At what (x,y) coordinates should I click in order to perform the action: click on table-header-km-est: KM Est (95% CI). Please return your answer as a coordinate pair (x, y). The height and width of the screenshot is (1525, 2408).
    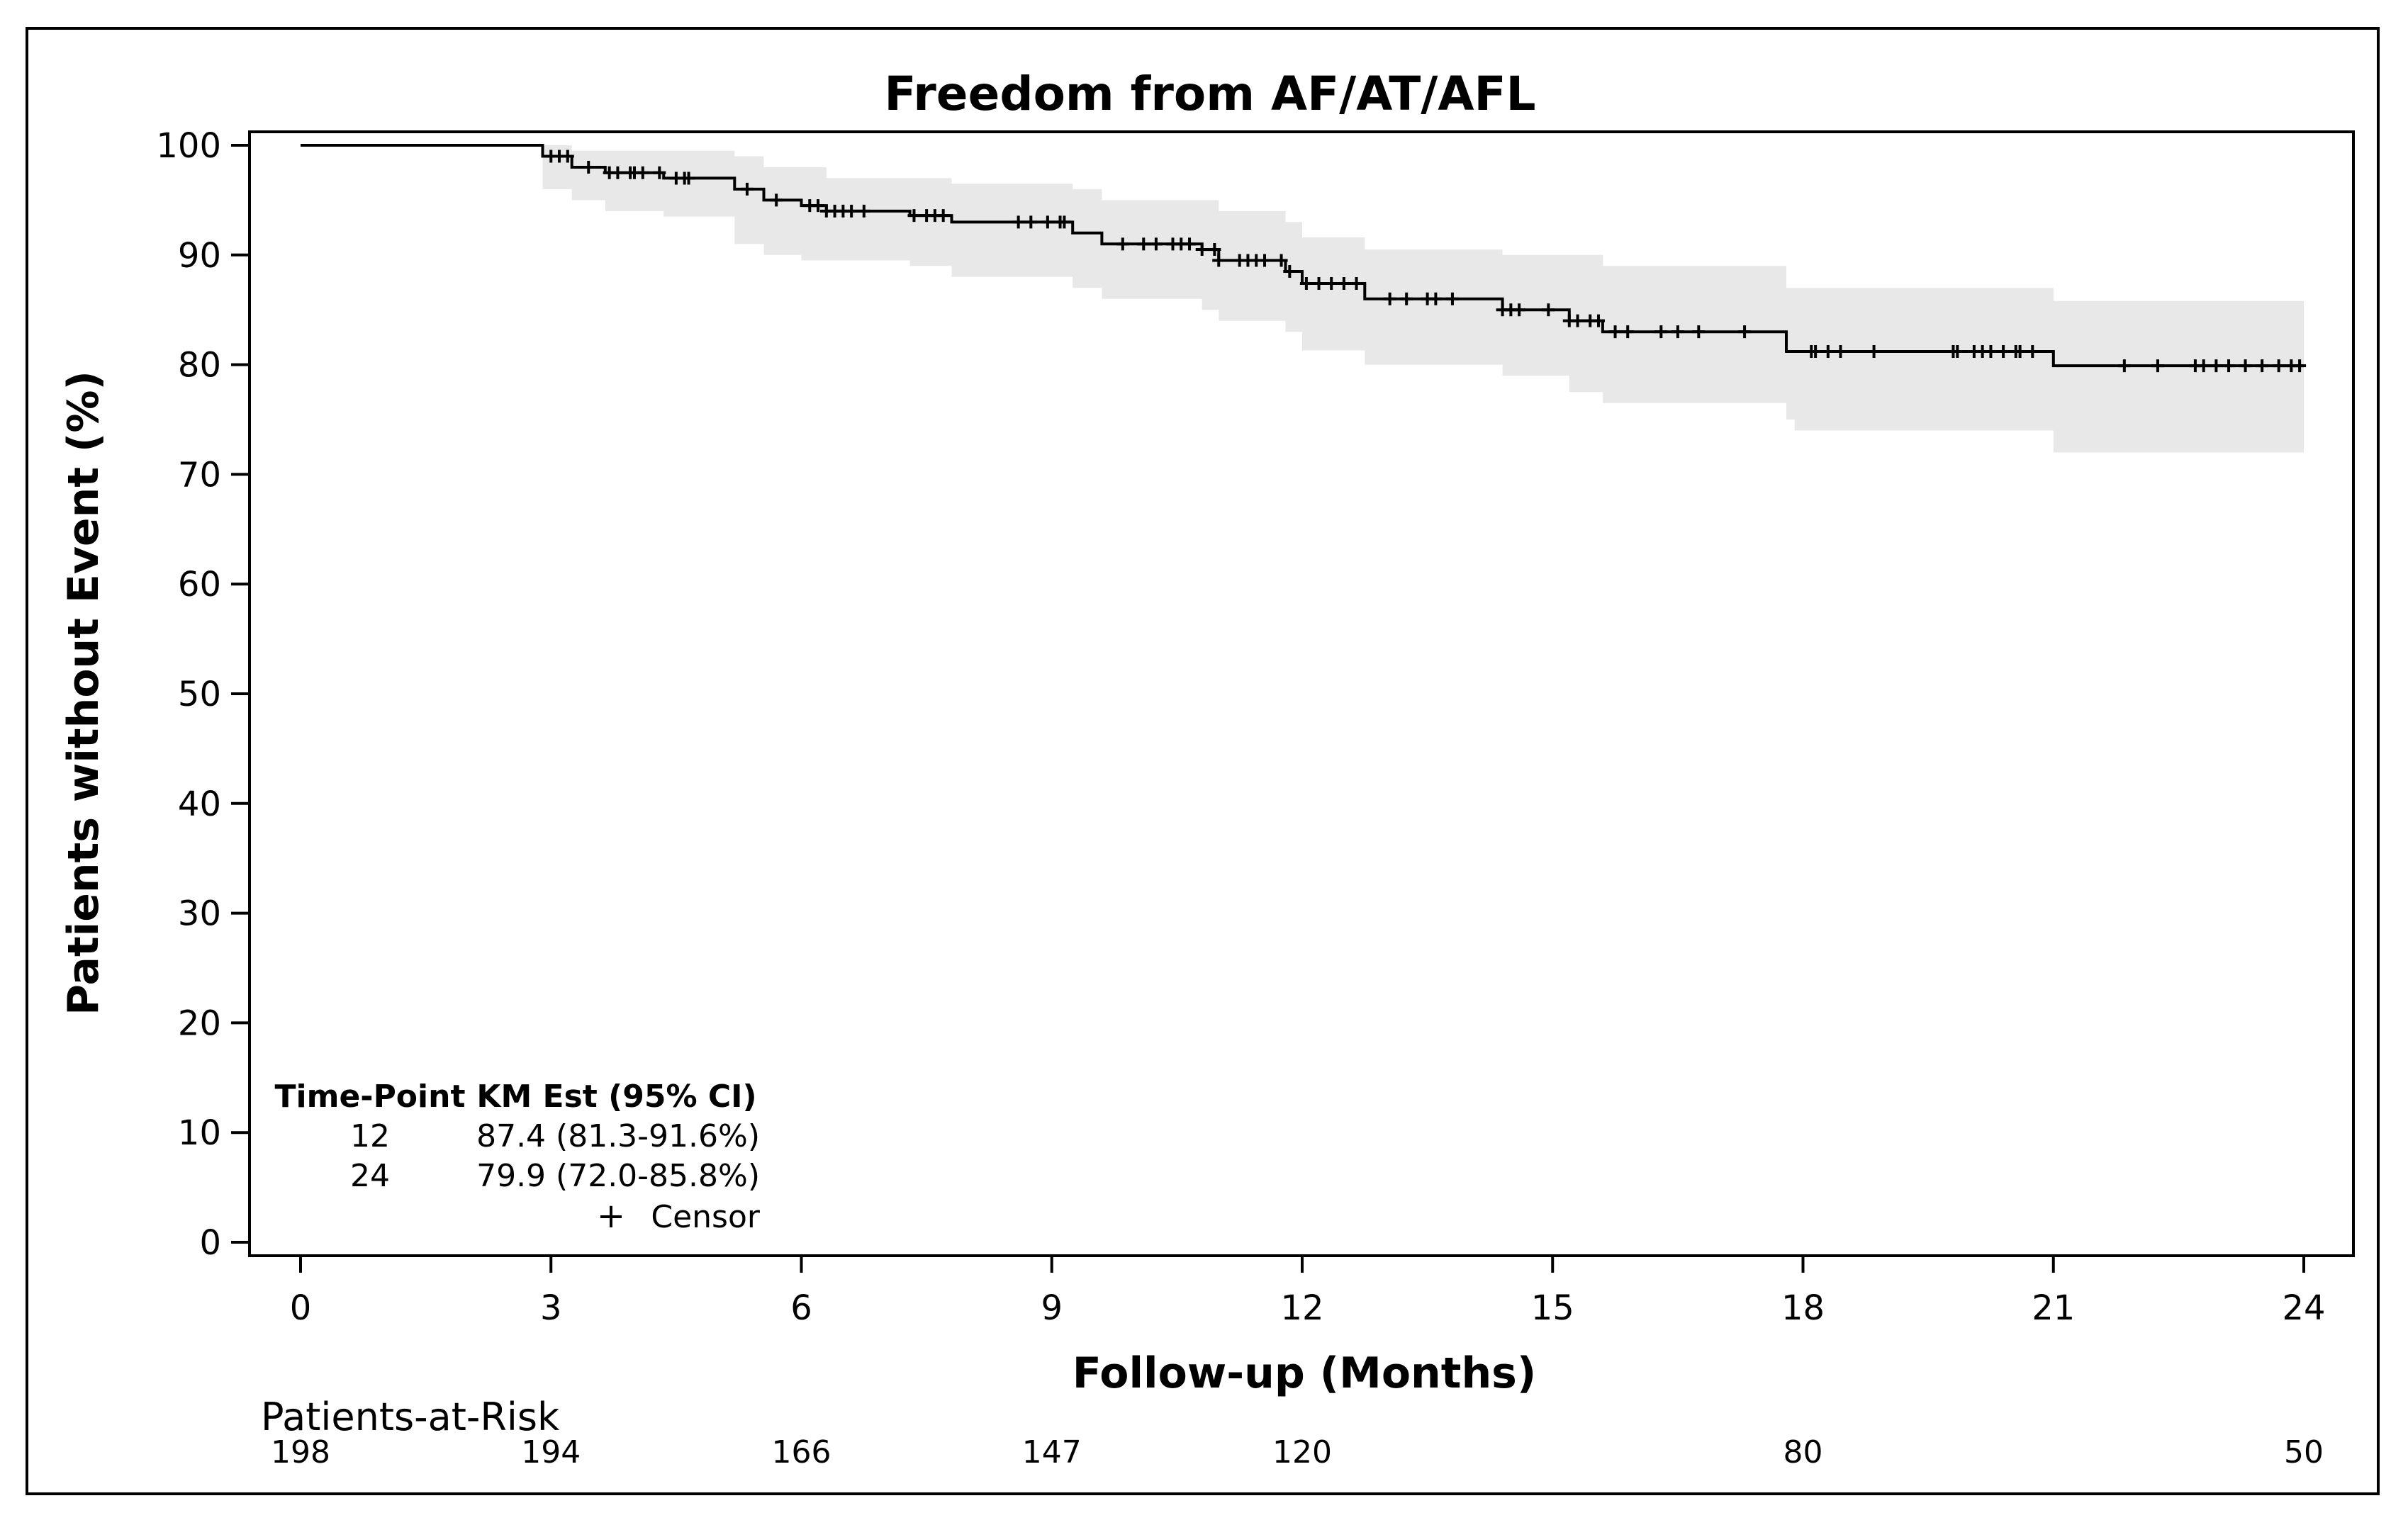
    Looking at the image, I should click on (616, 1097).